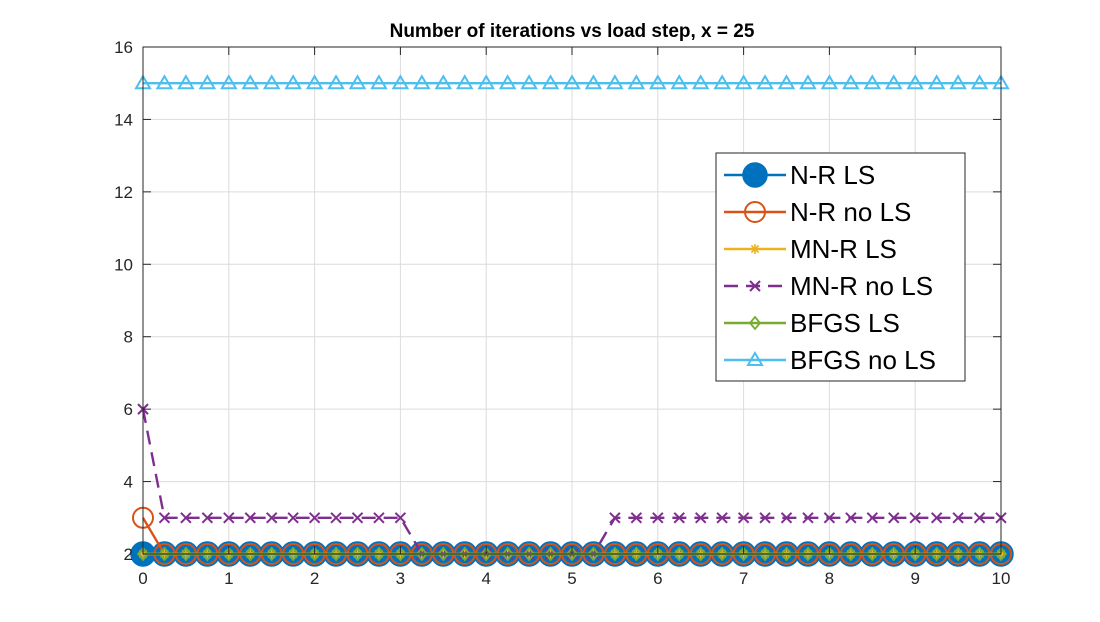 The width and height of the screenshot is (1100, 622). Describe the element at coordinates (829, 578) in the screenshot. I see `x-tick-label: 8` at that location.